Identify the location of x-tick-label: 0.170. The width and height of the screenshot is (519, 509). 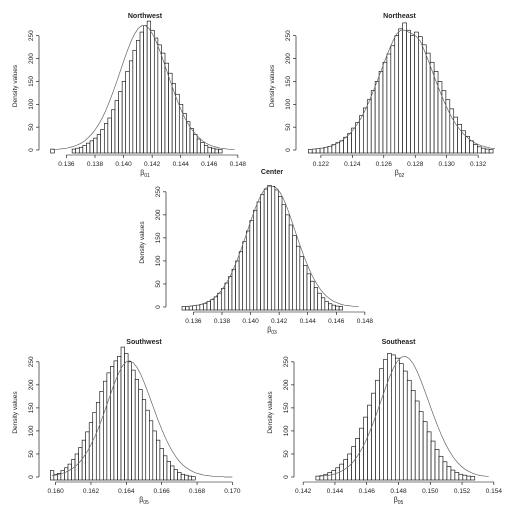
(232, 491).